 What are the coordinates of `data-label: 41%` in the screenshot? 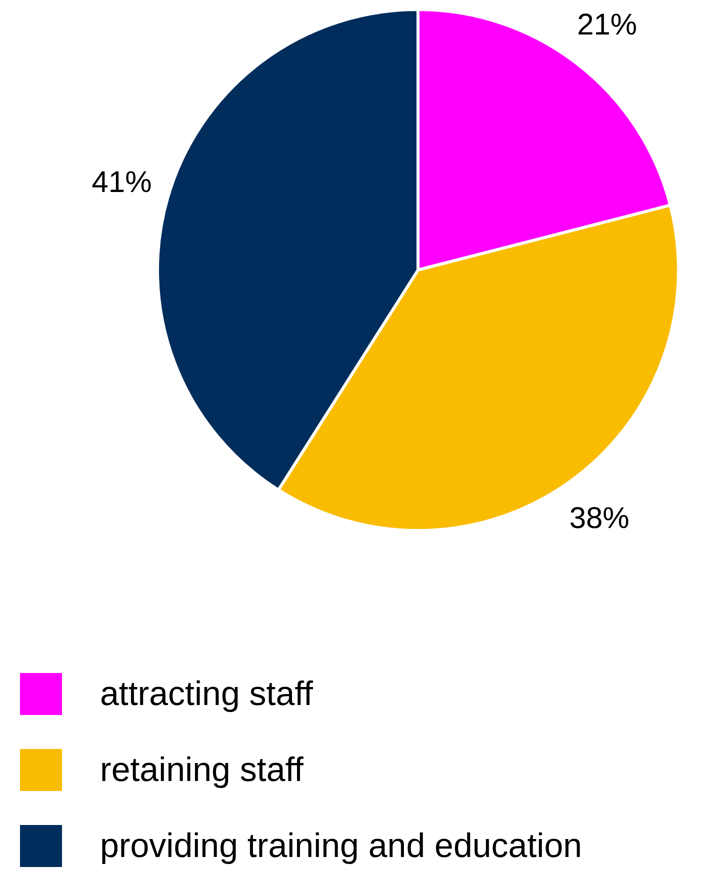 It's located at (122, 183).